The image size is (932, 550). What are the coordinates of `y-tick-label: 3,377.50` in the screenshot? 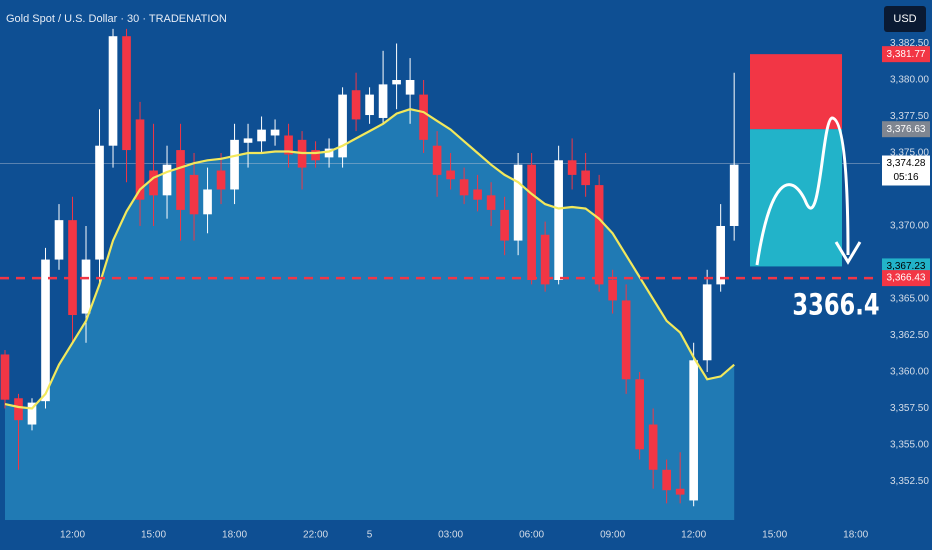 It's located at (909, 116).